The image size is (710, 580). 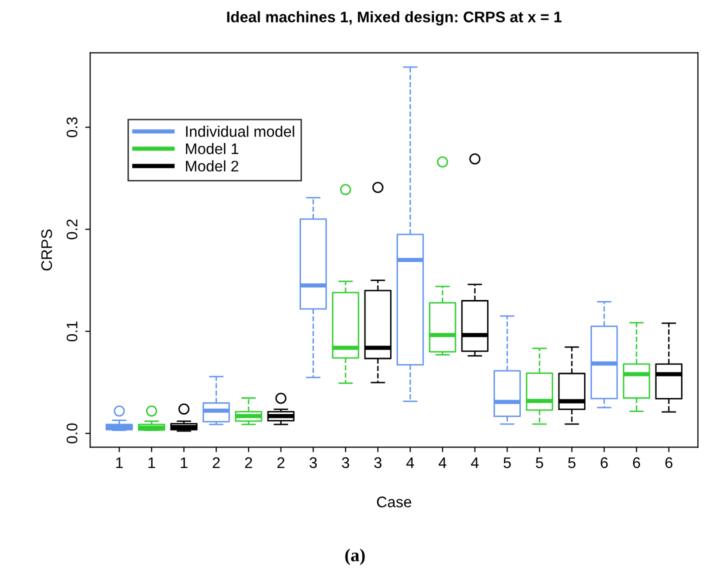 I want to click on y-tick-label: 0.1, so click(x=72, y=331).